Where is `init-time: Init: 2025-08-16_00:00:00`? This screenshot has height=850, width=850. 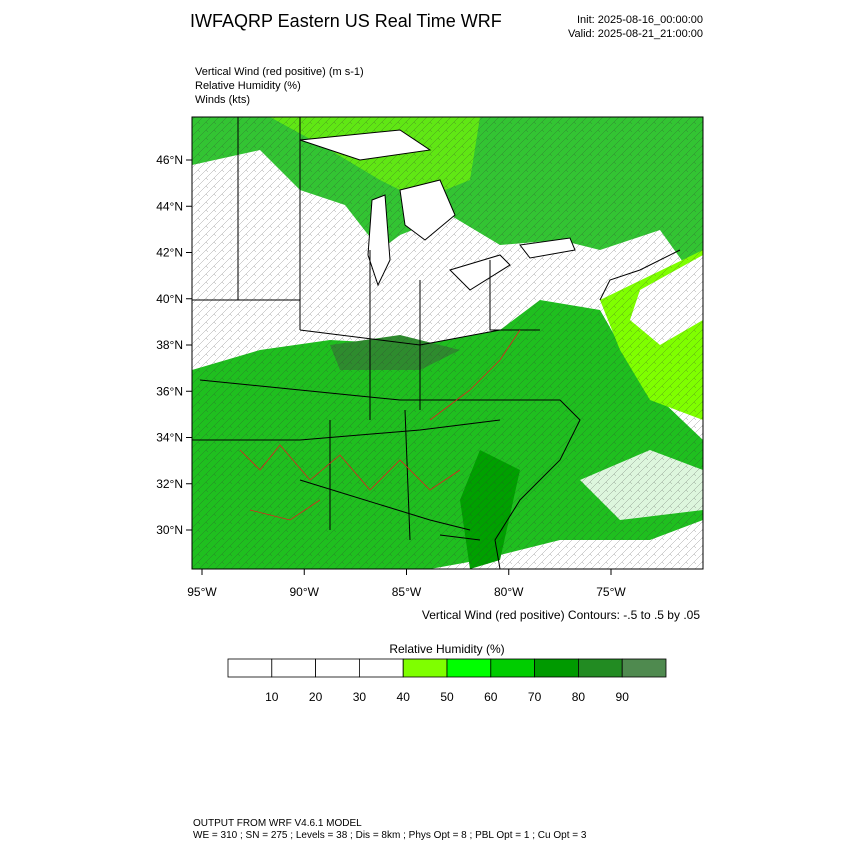 init-time: Init: 2025-08-16_00:00:00 is located at coordinates (640, 20).